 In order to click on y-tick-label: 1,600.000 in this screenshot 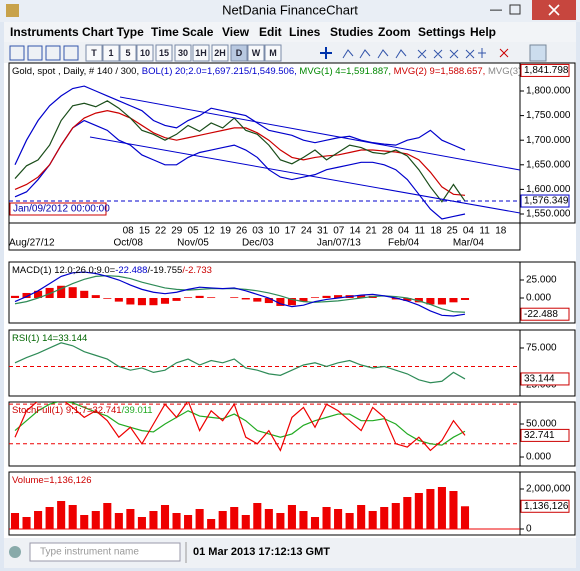, I will do `click(548, 189)`.